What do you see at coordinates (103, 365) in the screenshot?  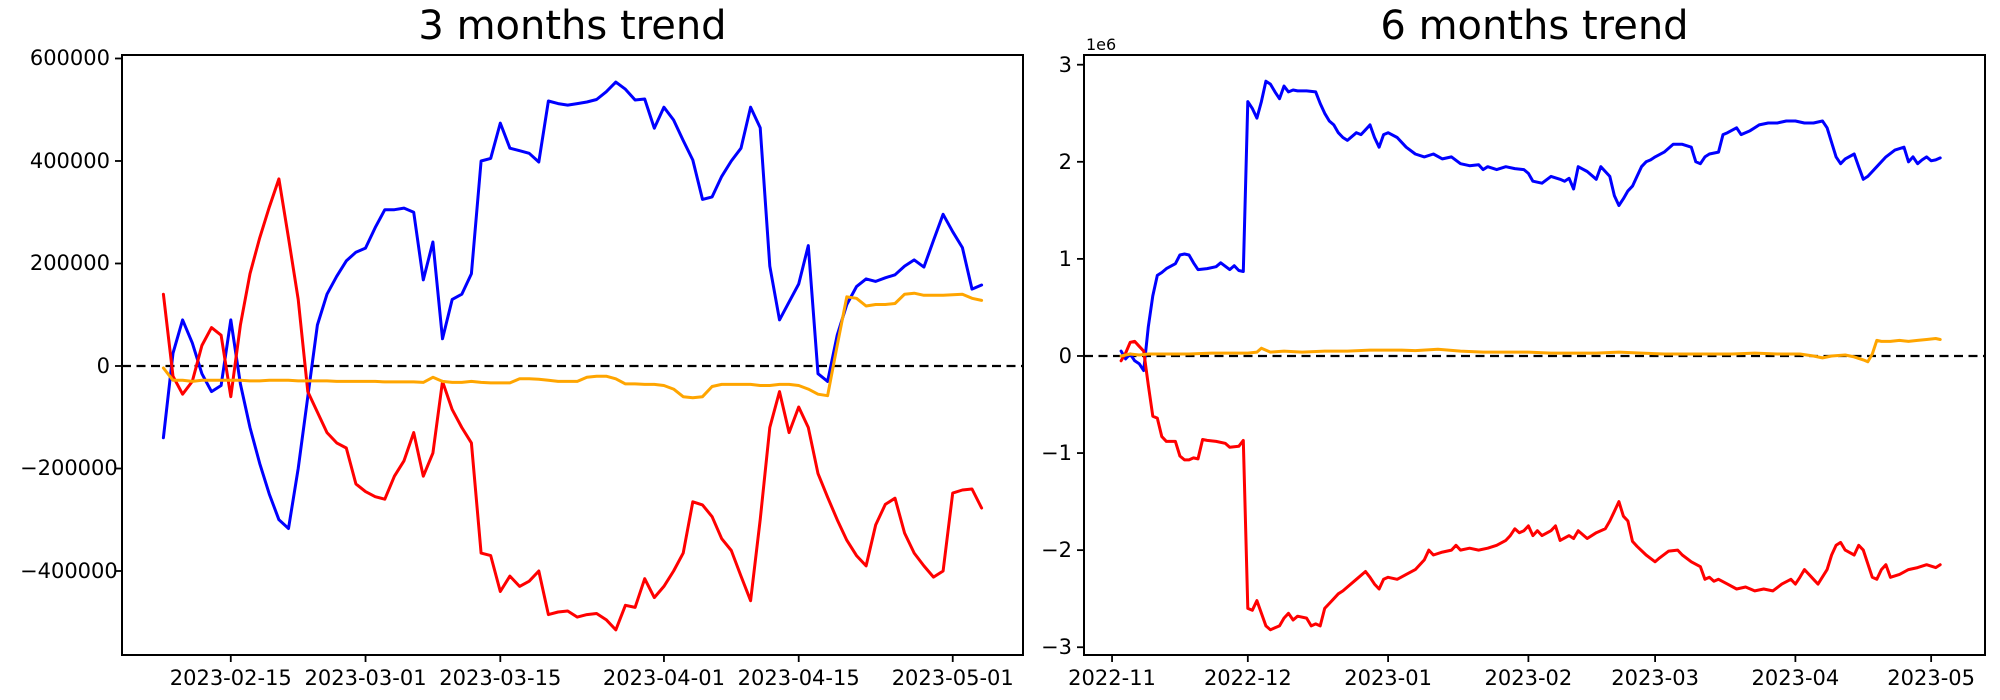 I see `left-y-tick-label: 0` at bounding box center [103, 365].